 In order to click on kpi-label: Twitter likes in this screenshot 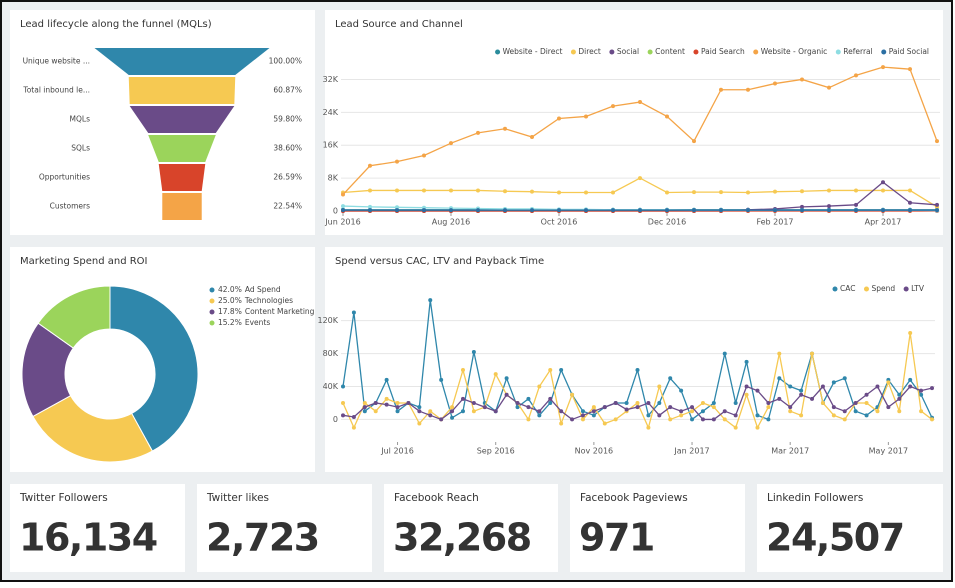, I will do `click(237, 498)`.